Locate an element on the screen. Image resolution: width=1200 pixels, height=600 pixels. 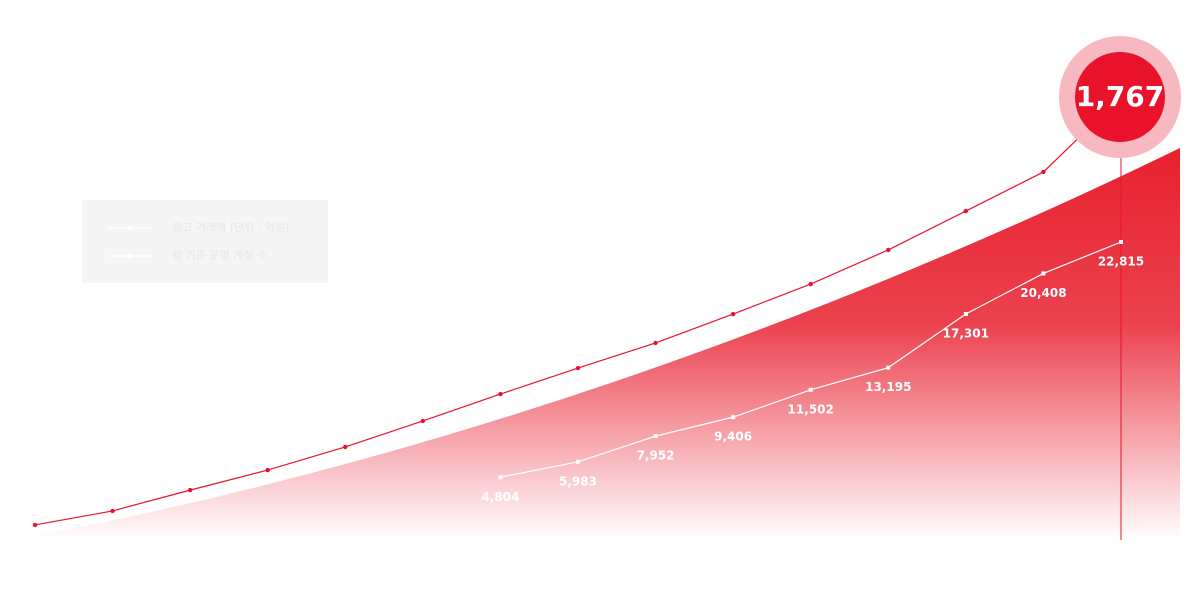
value-label: 22,815 is located at coordinates (1121, 262).